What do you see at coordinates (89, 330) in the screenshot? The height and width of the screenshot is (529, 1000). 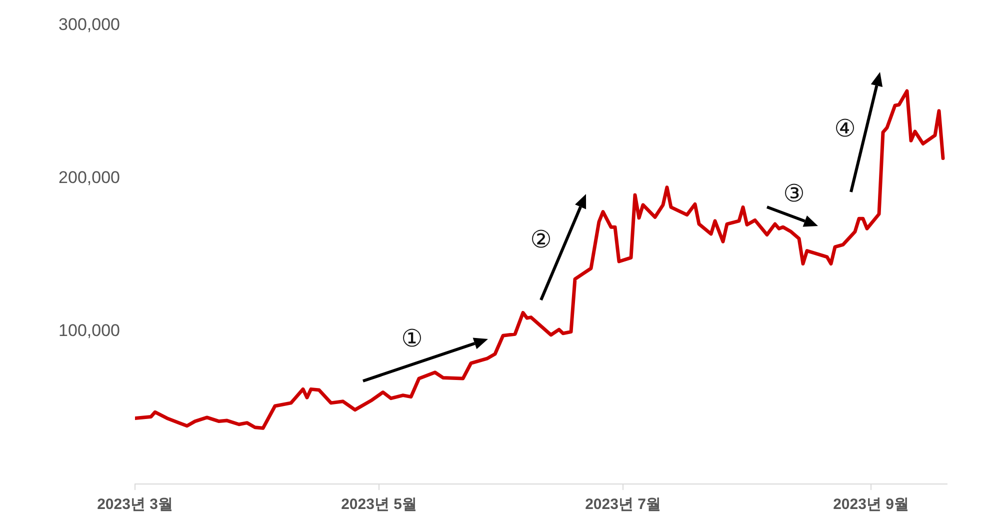 I see `y-tick-label: 100,000` at bounding box center [89, 330].